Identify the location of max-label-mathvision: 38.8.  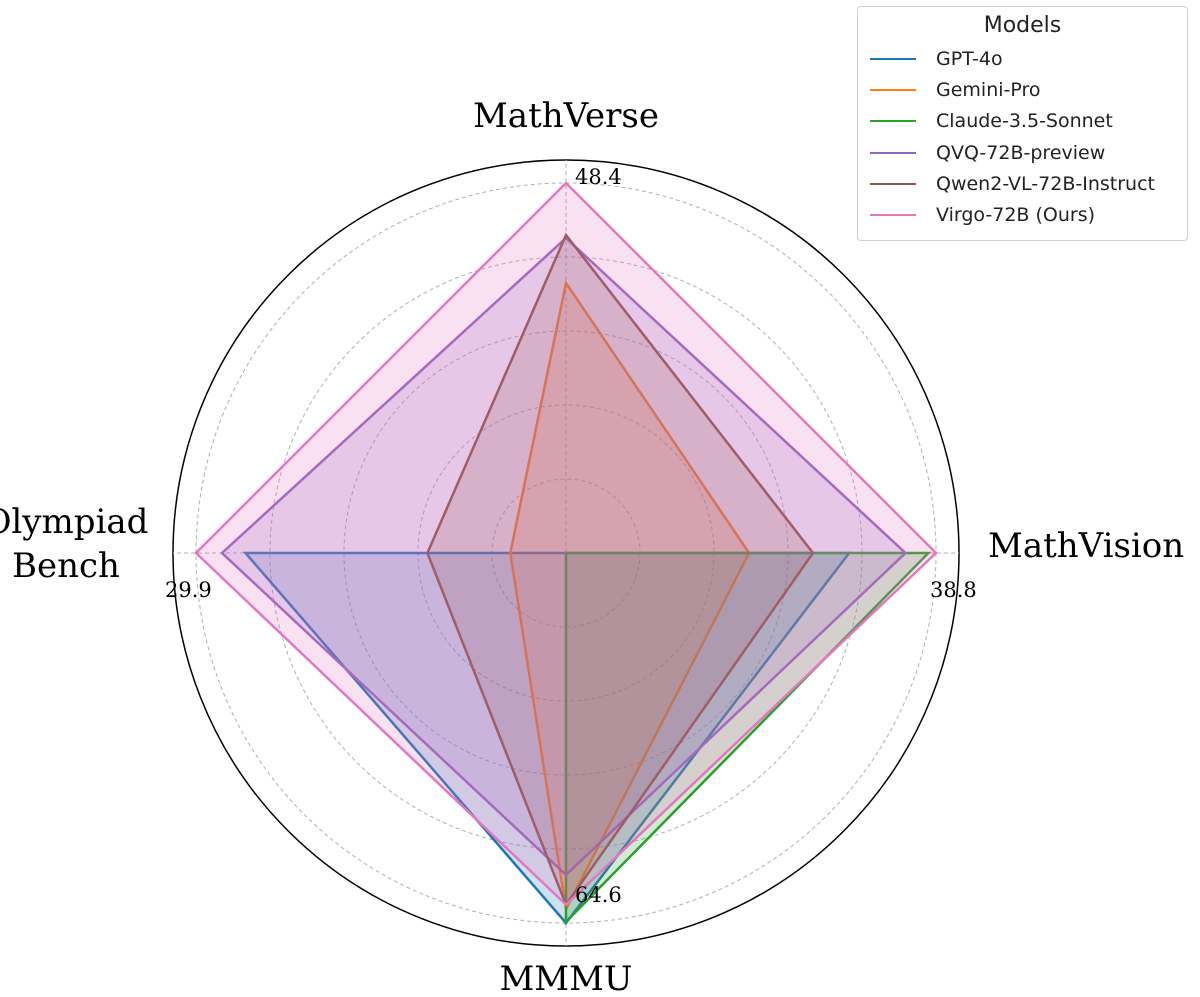
(953, 590).